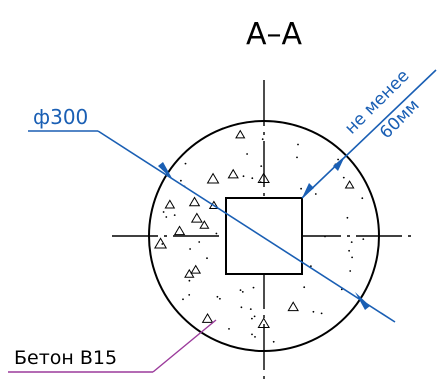  Describe the element at coordinates (274, 34) in the screenshot. I see `section-title: А–А` at that location.